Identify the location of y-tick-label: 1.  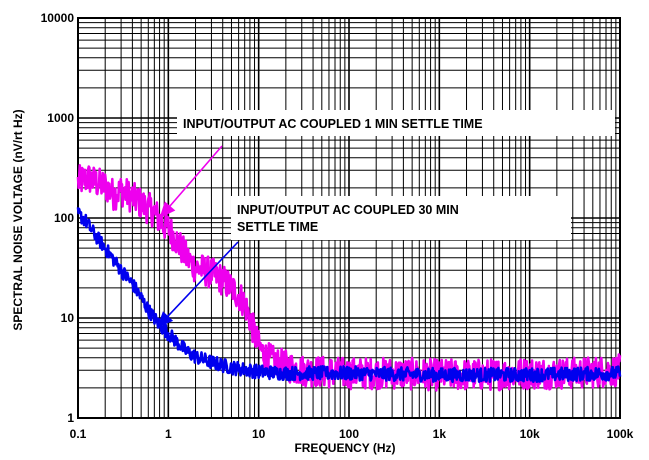
(70, 418).